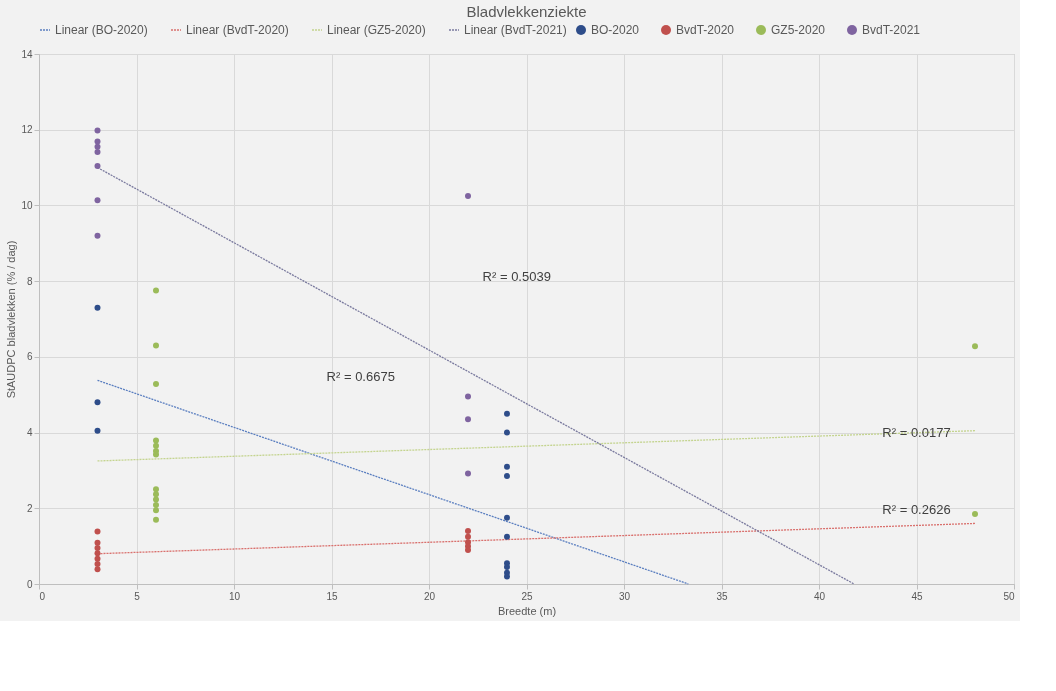 The width and height of the screenshot is (1056, 691). Describe the element at coordinates (27, 130) in the screenshot. I see `y-tick-label: 12` at that location.